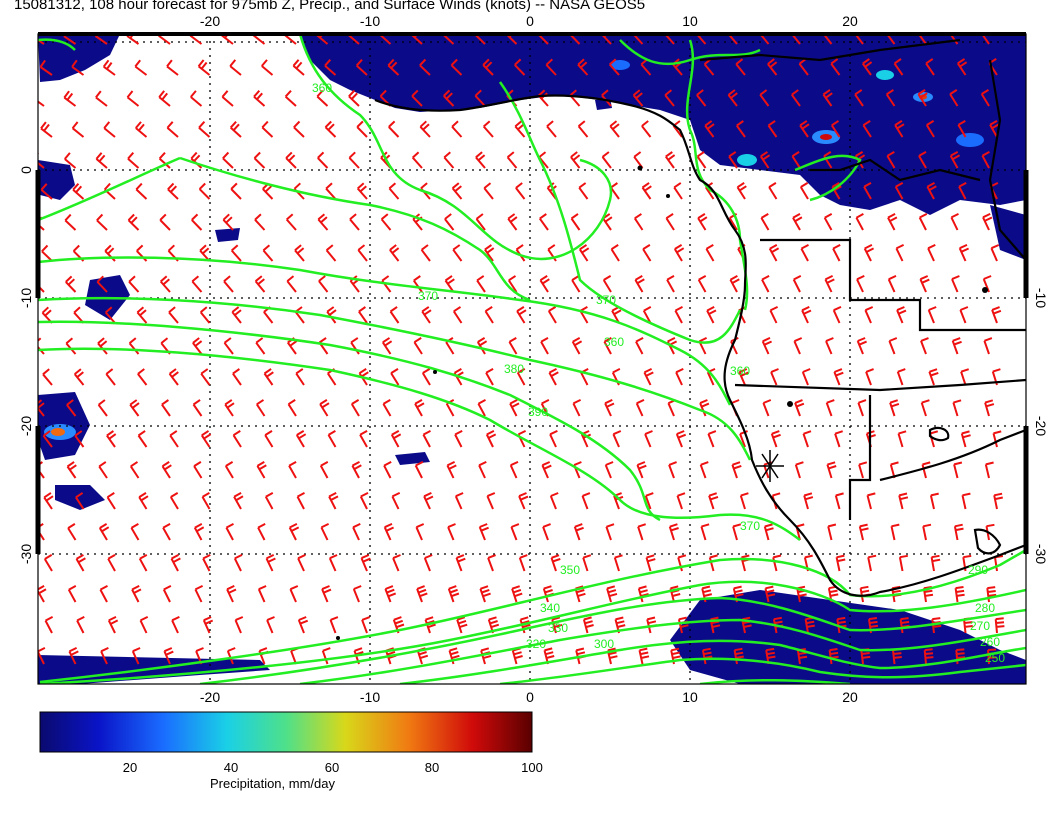  What do you see at coordinates (370, 21) in the screenshot?
I see `lon-tick-top: -10` at bounding box center [370, 21].